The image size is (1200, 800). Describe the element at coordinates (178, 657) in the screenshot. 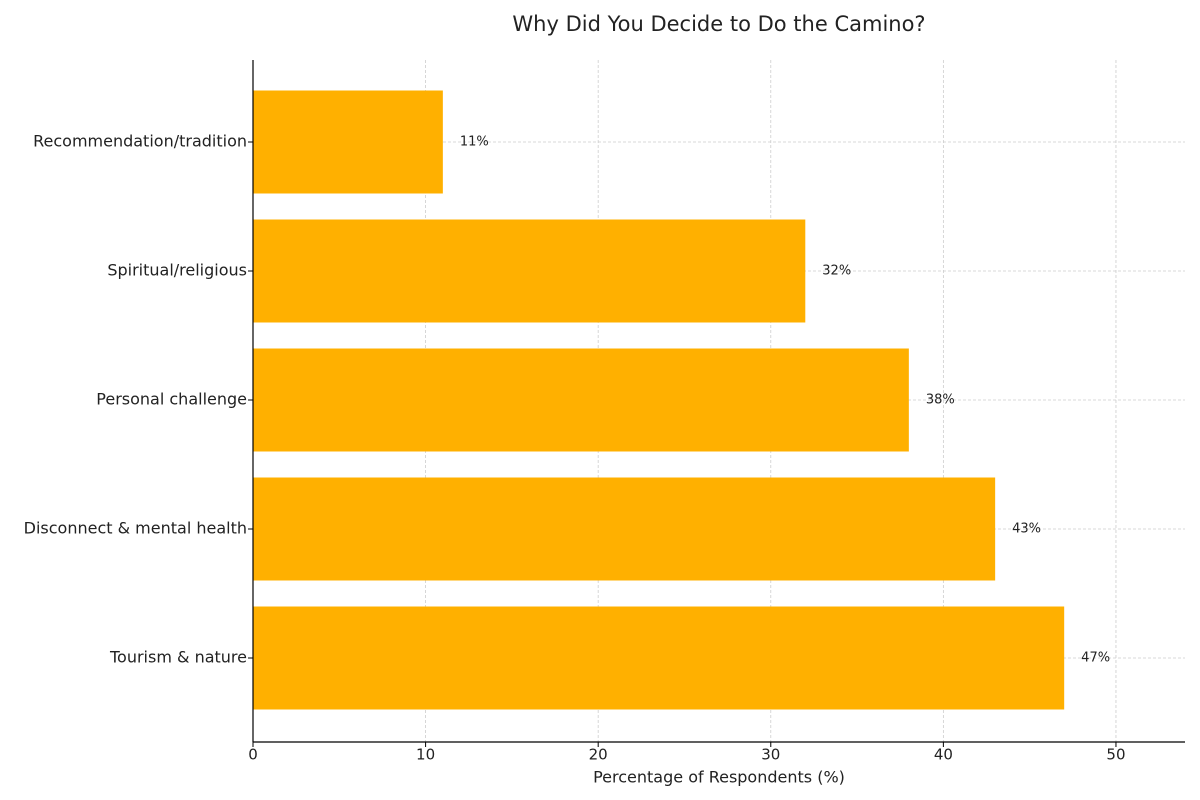

I see `y-tick-label: Tourism & nature` at that location.